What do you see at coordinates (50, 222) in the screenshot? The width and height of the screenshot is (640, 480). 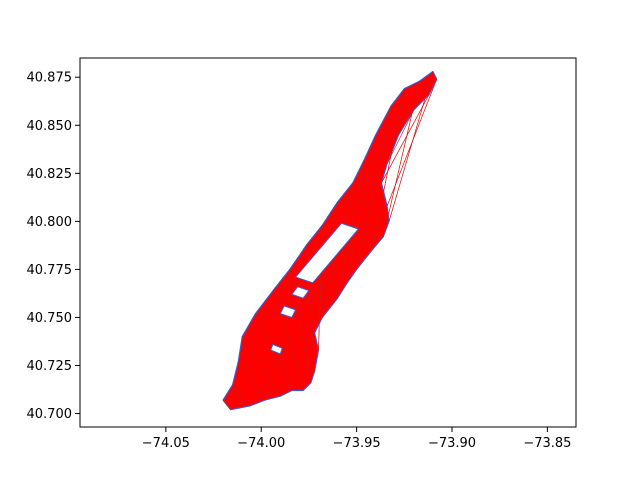 I see `y-tick-label: 40.800` at bounding box center [50, 222].